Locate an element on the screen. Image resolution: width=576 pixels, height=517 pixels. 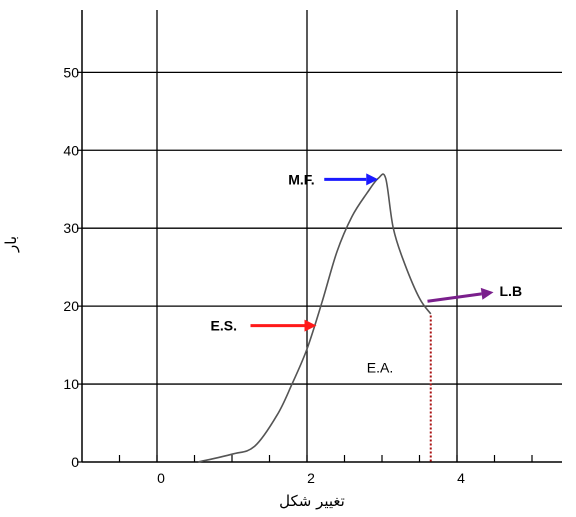
annotation-lb-label: L.B is located at coordinates (511, 291).